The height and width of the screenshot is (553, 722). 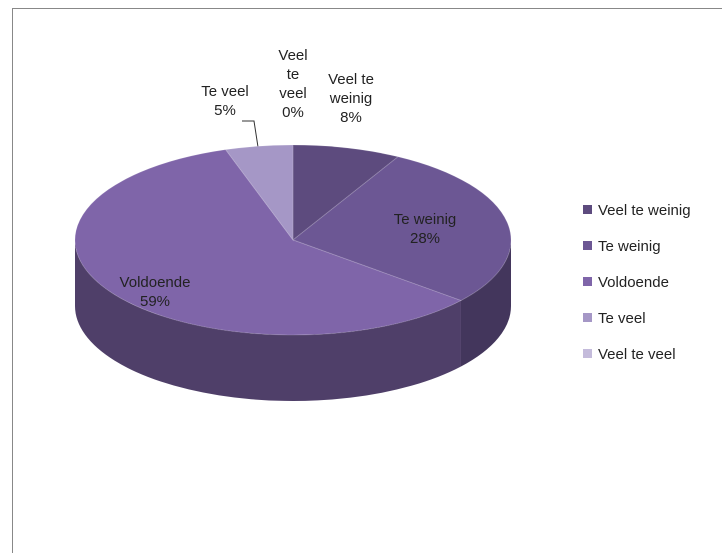 What do you see at coordinates (485, 303) in the screenshot?
I see `slice-side` at bounding box center [485, 303].